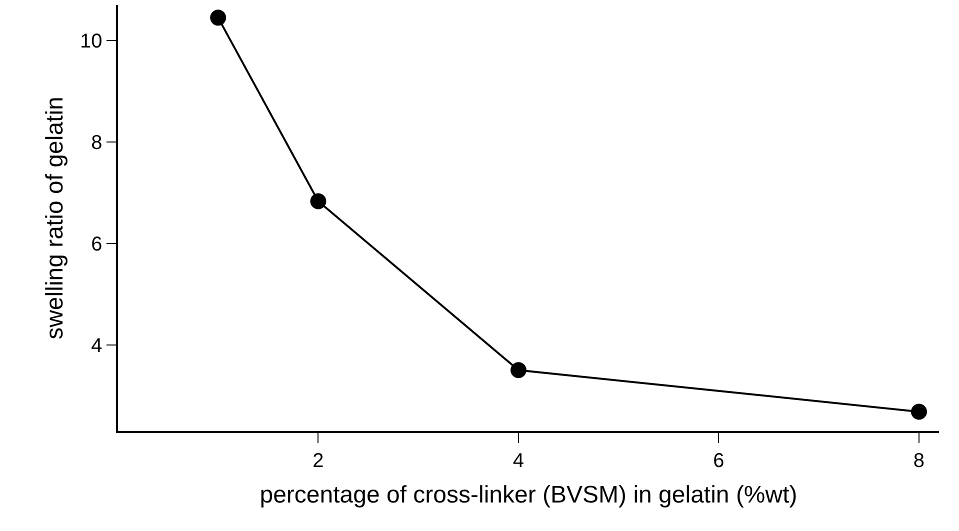 The height and width of the screenshot is (531, 959). What do you see at coordinates (718, 461) in the screenshot?
I see `x-tick-label: 6` at bounding box center [718, 461].